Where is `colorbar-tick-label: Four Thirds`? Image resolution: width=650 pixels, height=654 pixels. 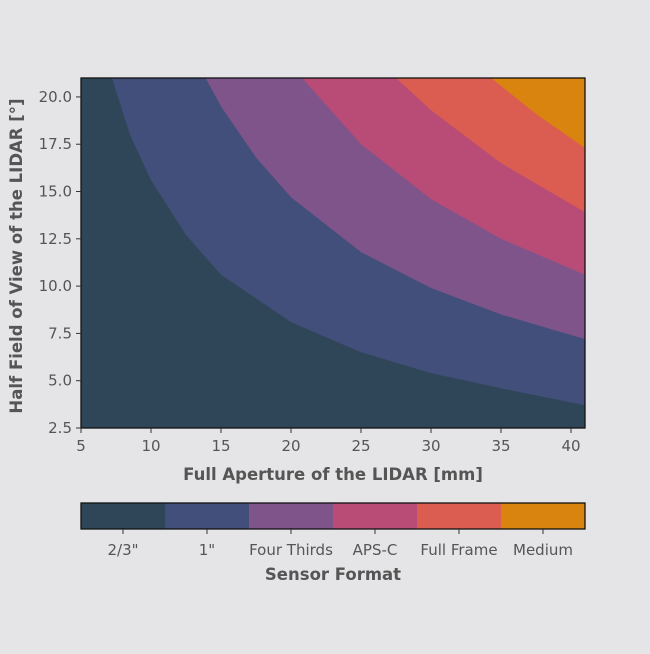
colorbar-tick-label: Four Thirds is located at coordinates (291, 550).